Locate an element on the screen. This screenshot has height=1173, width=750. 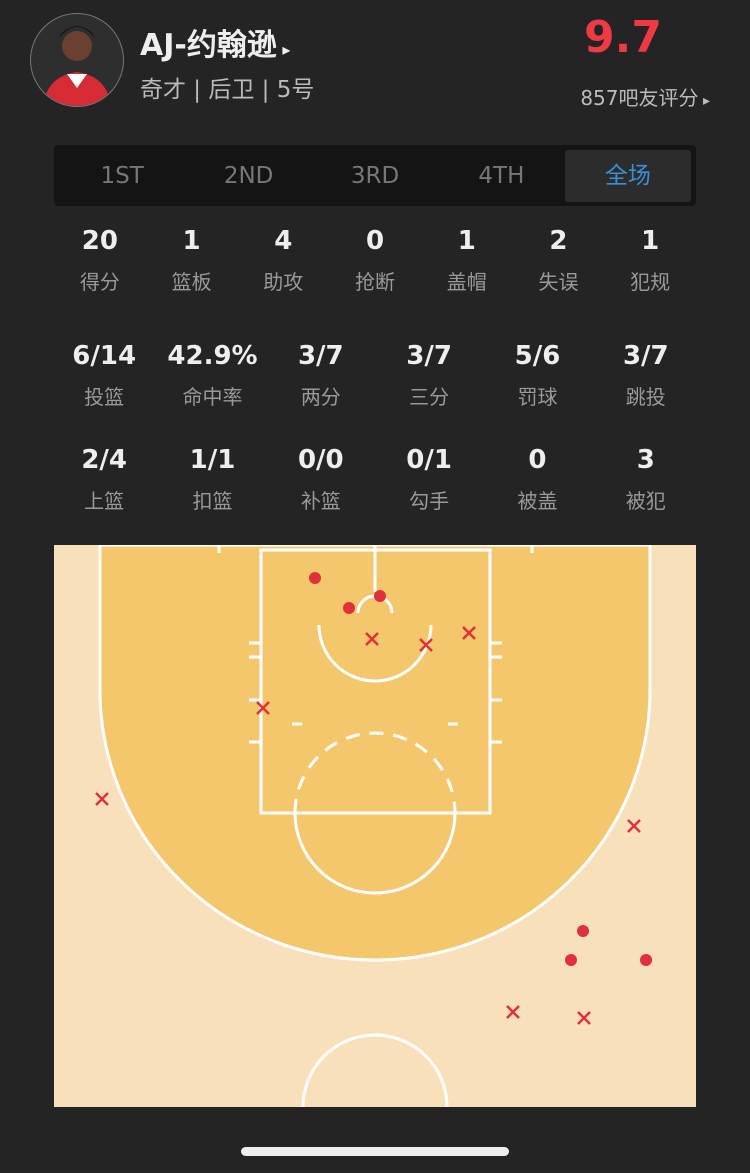
stat-stats_row1-6: 1 犯规 is located at coordinates (650, 260).